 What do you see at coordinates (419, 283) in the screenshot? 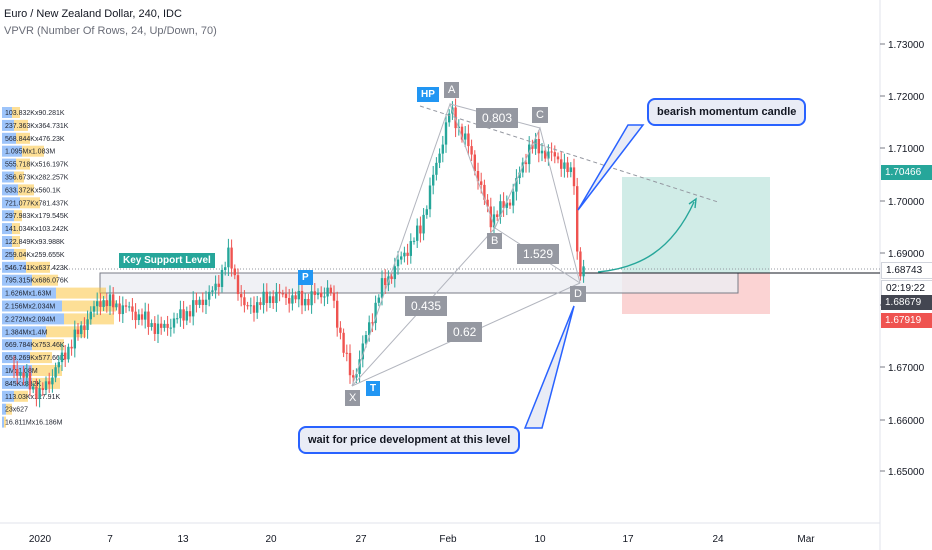
I see `key-support-zone` at bounding box center [419, 283].